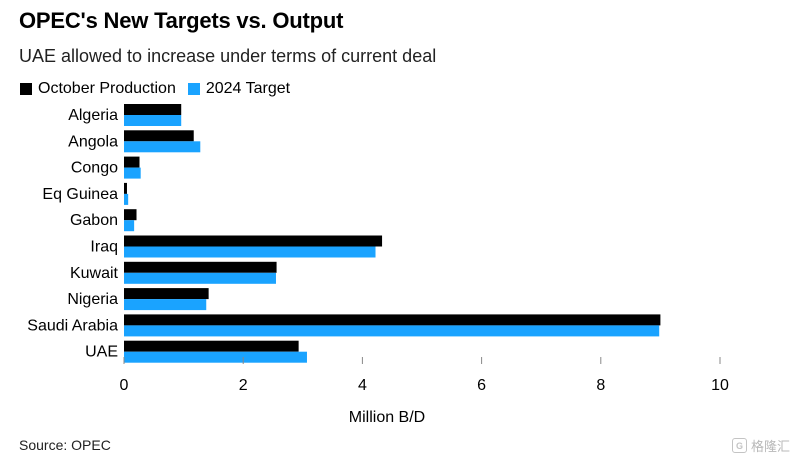 Image resolution: width=798 pixels, height=463 pixels. I want to click on legend-item-production: October Production, so click(98, 89).